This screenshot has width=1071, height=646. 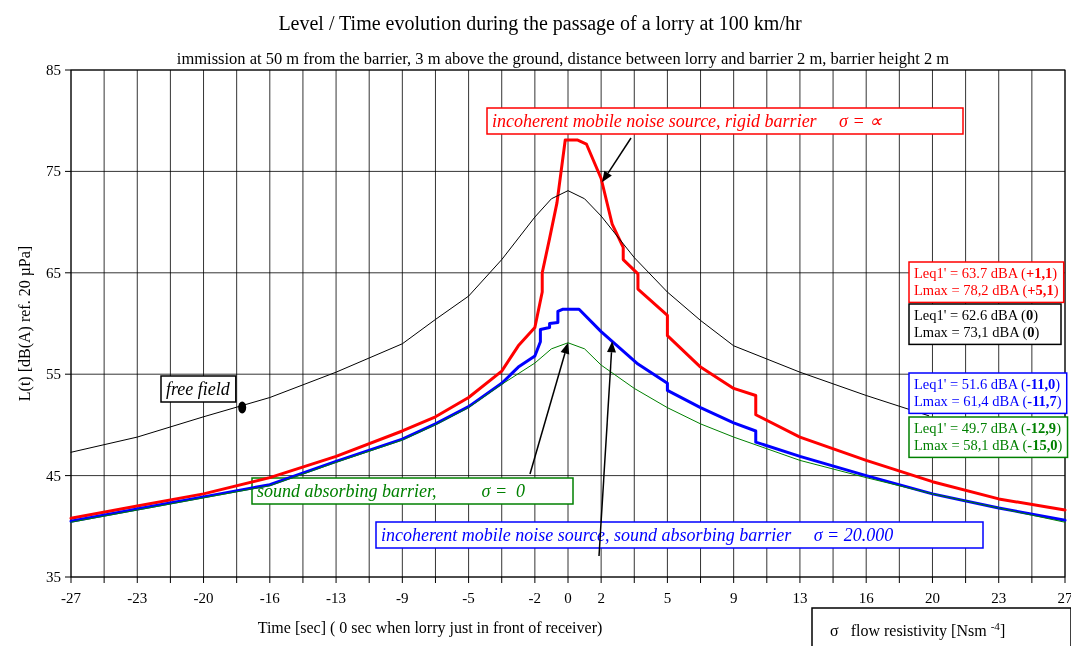 What do you see at coordinates (53, 70) in the screenshot?
I see `y-tick-label: 85` at bounding box center [53, 70].